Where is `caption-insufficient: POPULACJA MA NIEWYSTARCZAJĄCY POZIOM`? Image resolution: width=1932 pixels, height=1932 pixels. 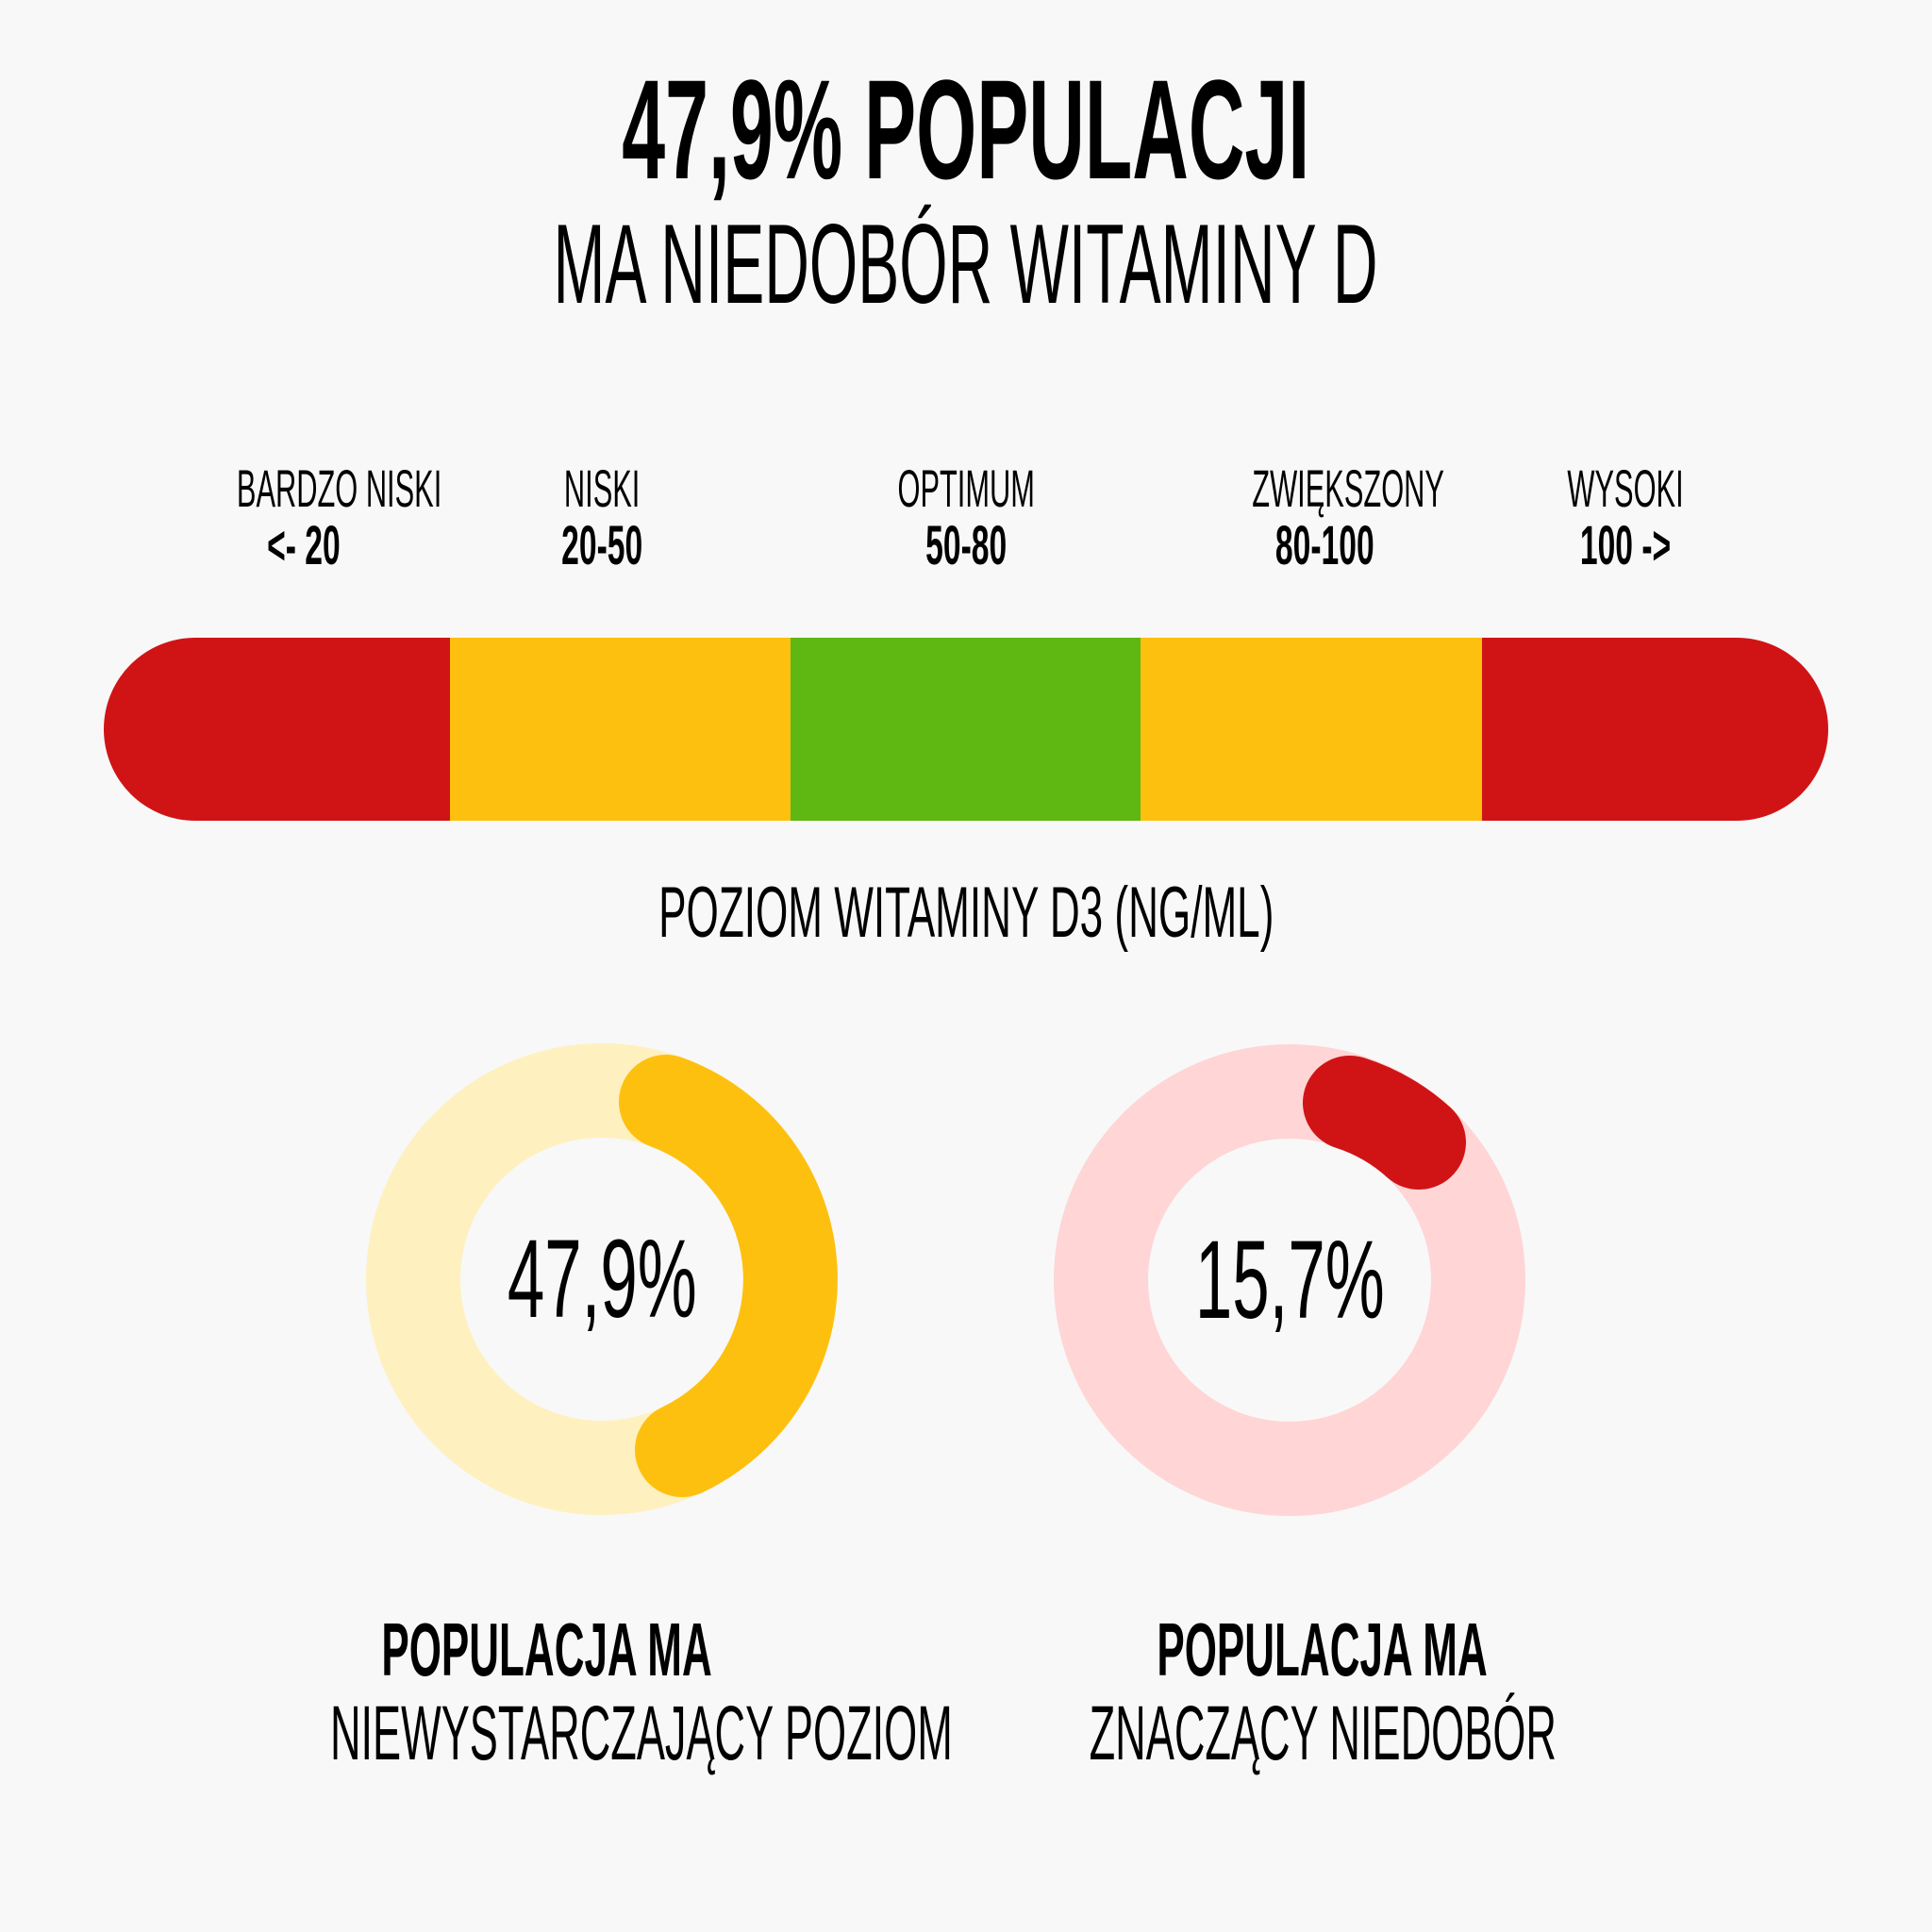
caption-insufficient: POPULACJA MA NIEWYSTARCZAJĄCY POZIOM is located at coordinates (641, 1692).